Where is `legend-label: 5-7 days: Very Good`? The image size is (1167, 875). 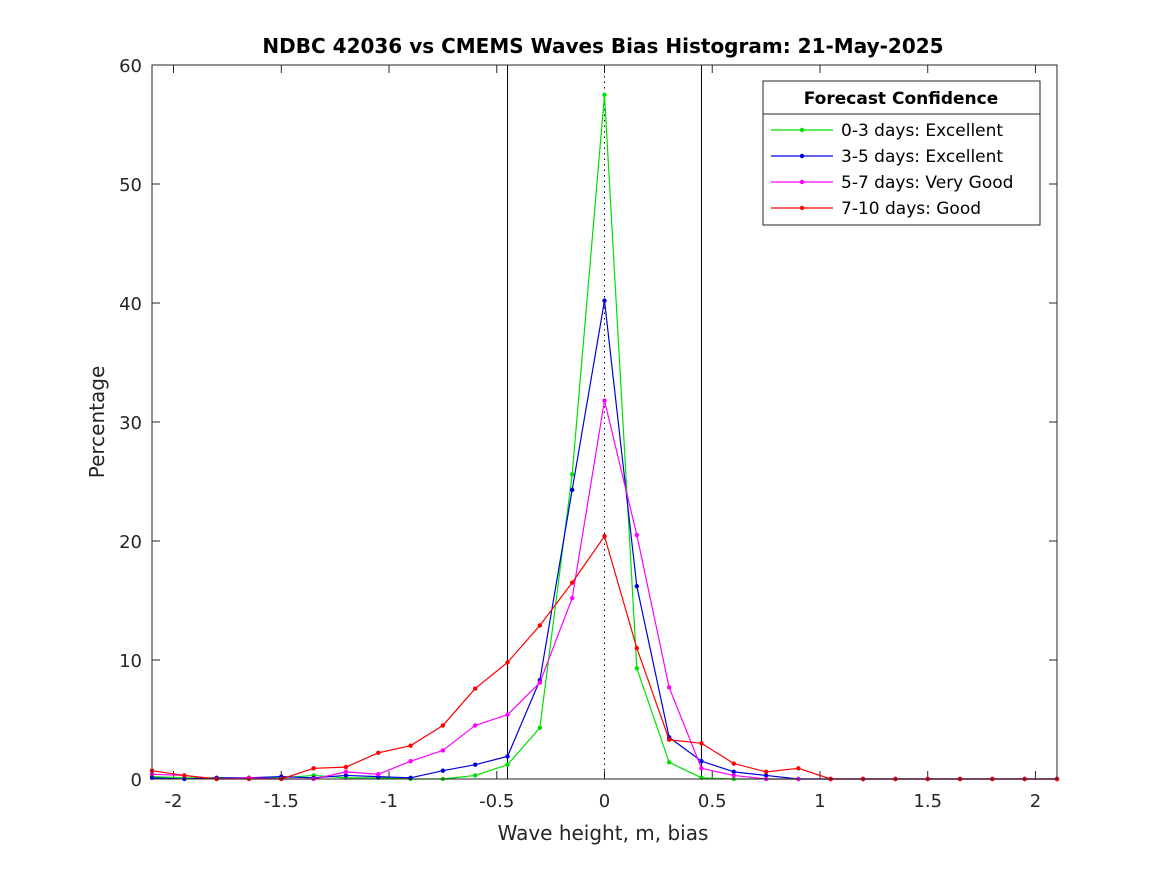 legend-label: 5-7 days: Very Good is located at coordinates (927, 183).